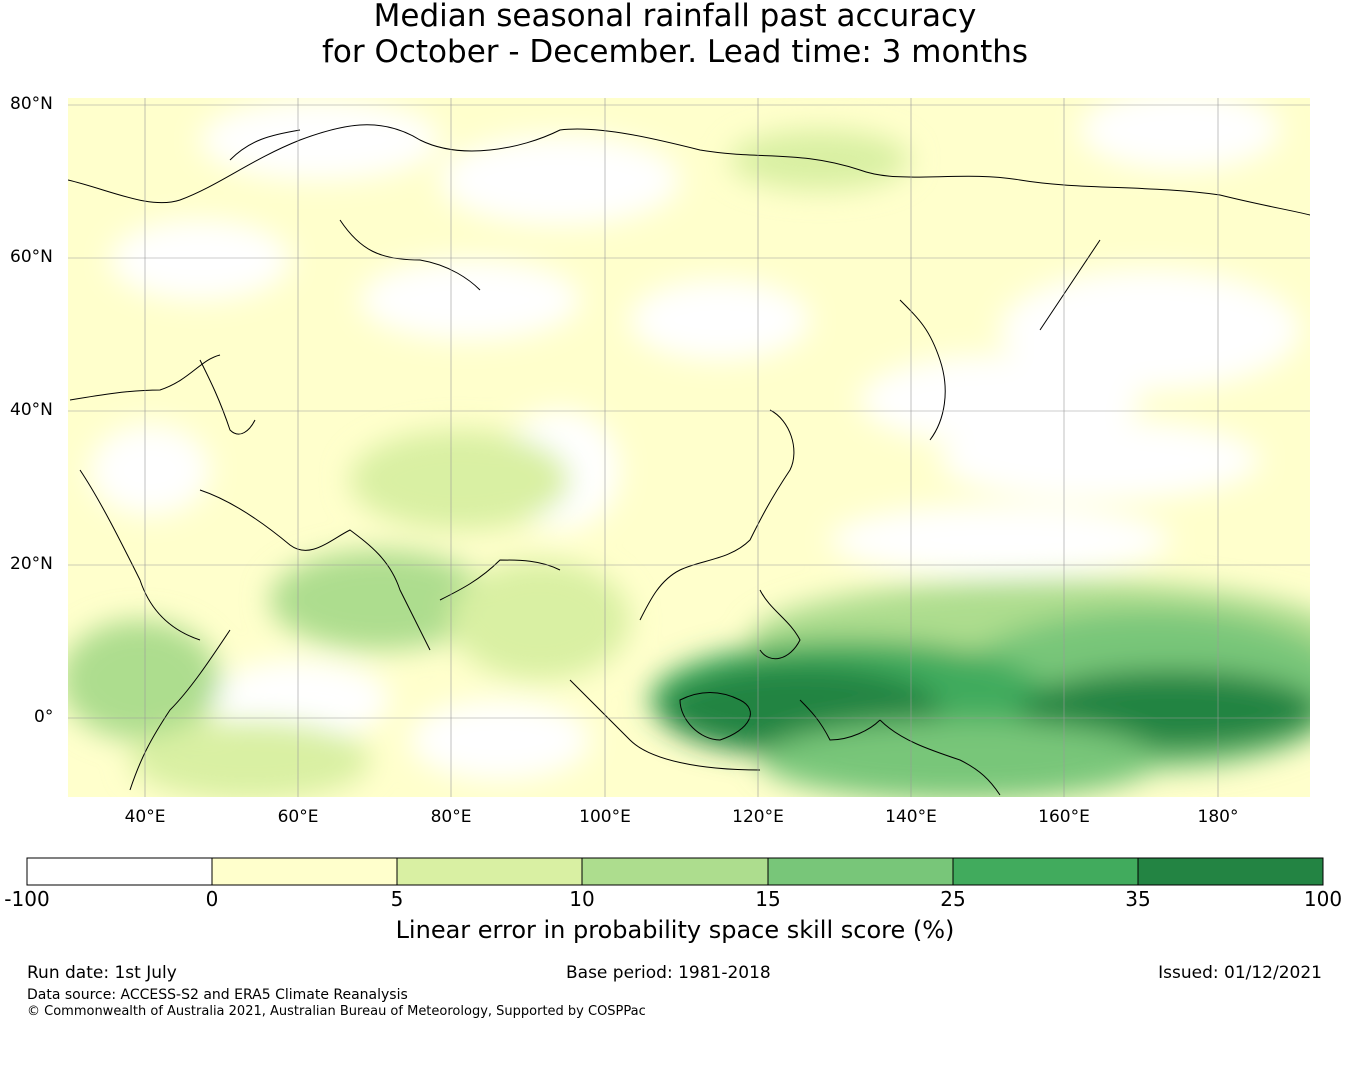 Image resolution: width=1350 pixels, height=1065 pixels. I want to click on colorbar-tick: 10, so click(582, 899).